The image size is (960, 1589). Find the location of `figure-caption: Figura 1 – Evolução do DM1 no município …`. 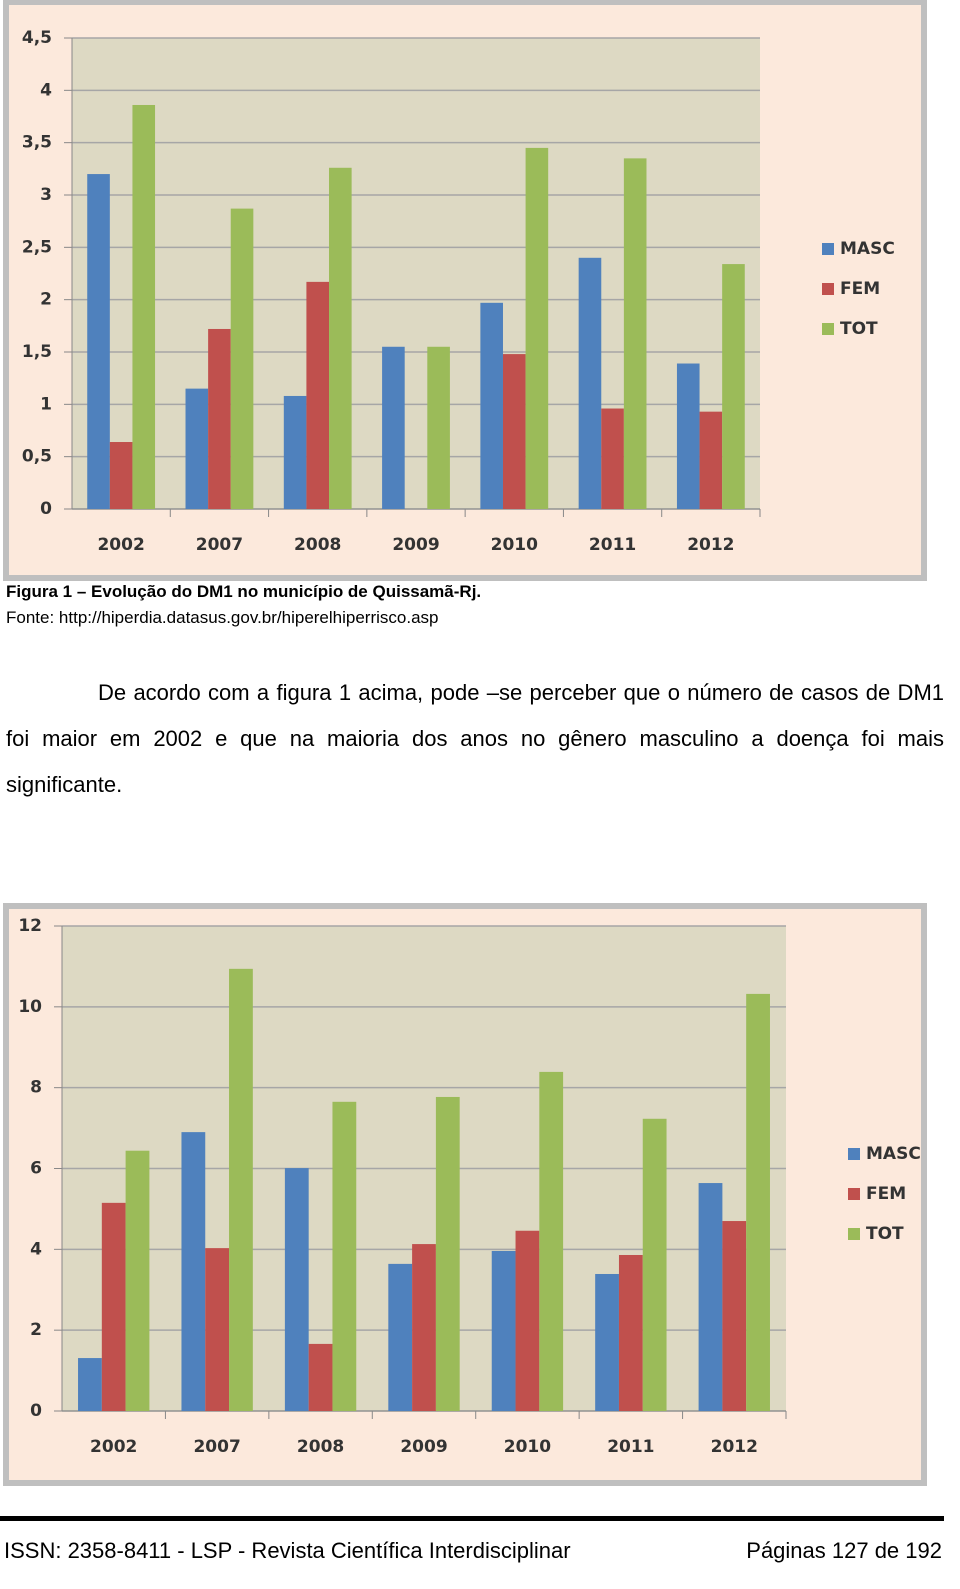

figure-caption: Figura 1 – Evolução do DM1 no município … is located at coordinates (244, 591).